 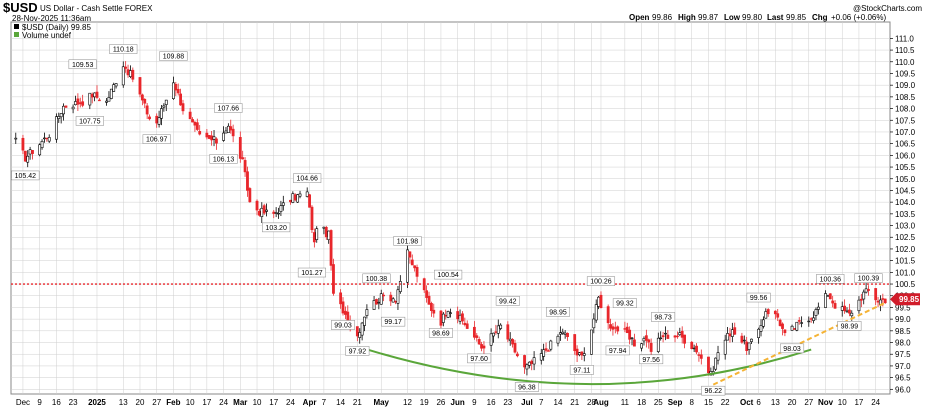 What do you see at coordinates (905, 132) in the screenshot?
I see `y-tick-label: 107.0` at bounding box center [905, 132].